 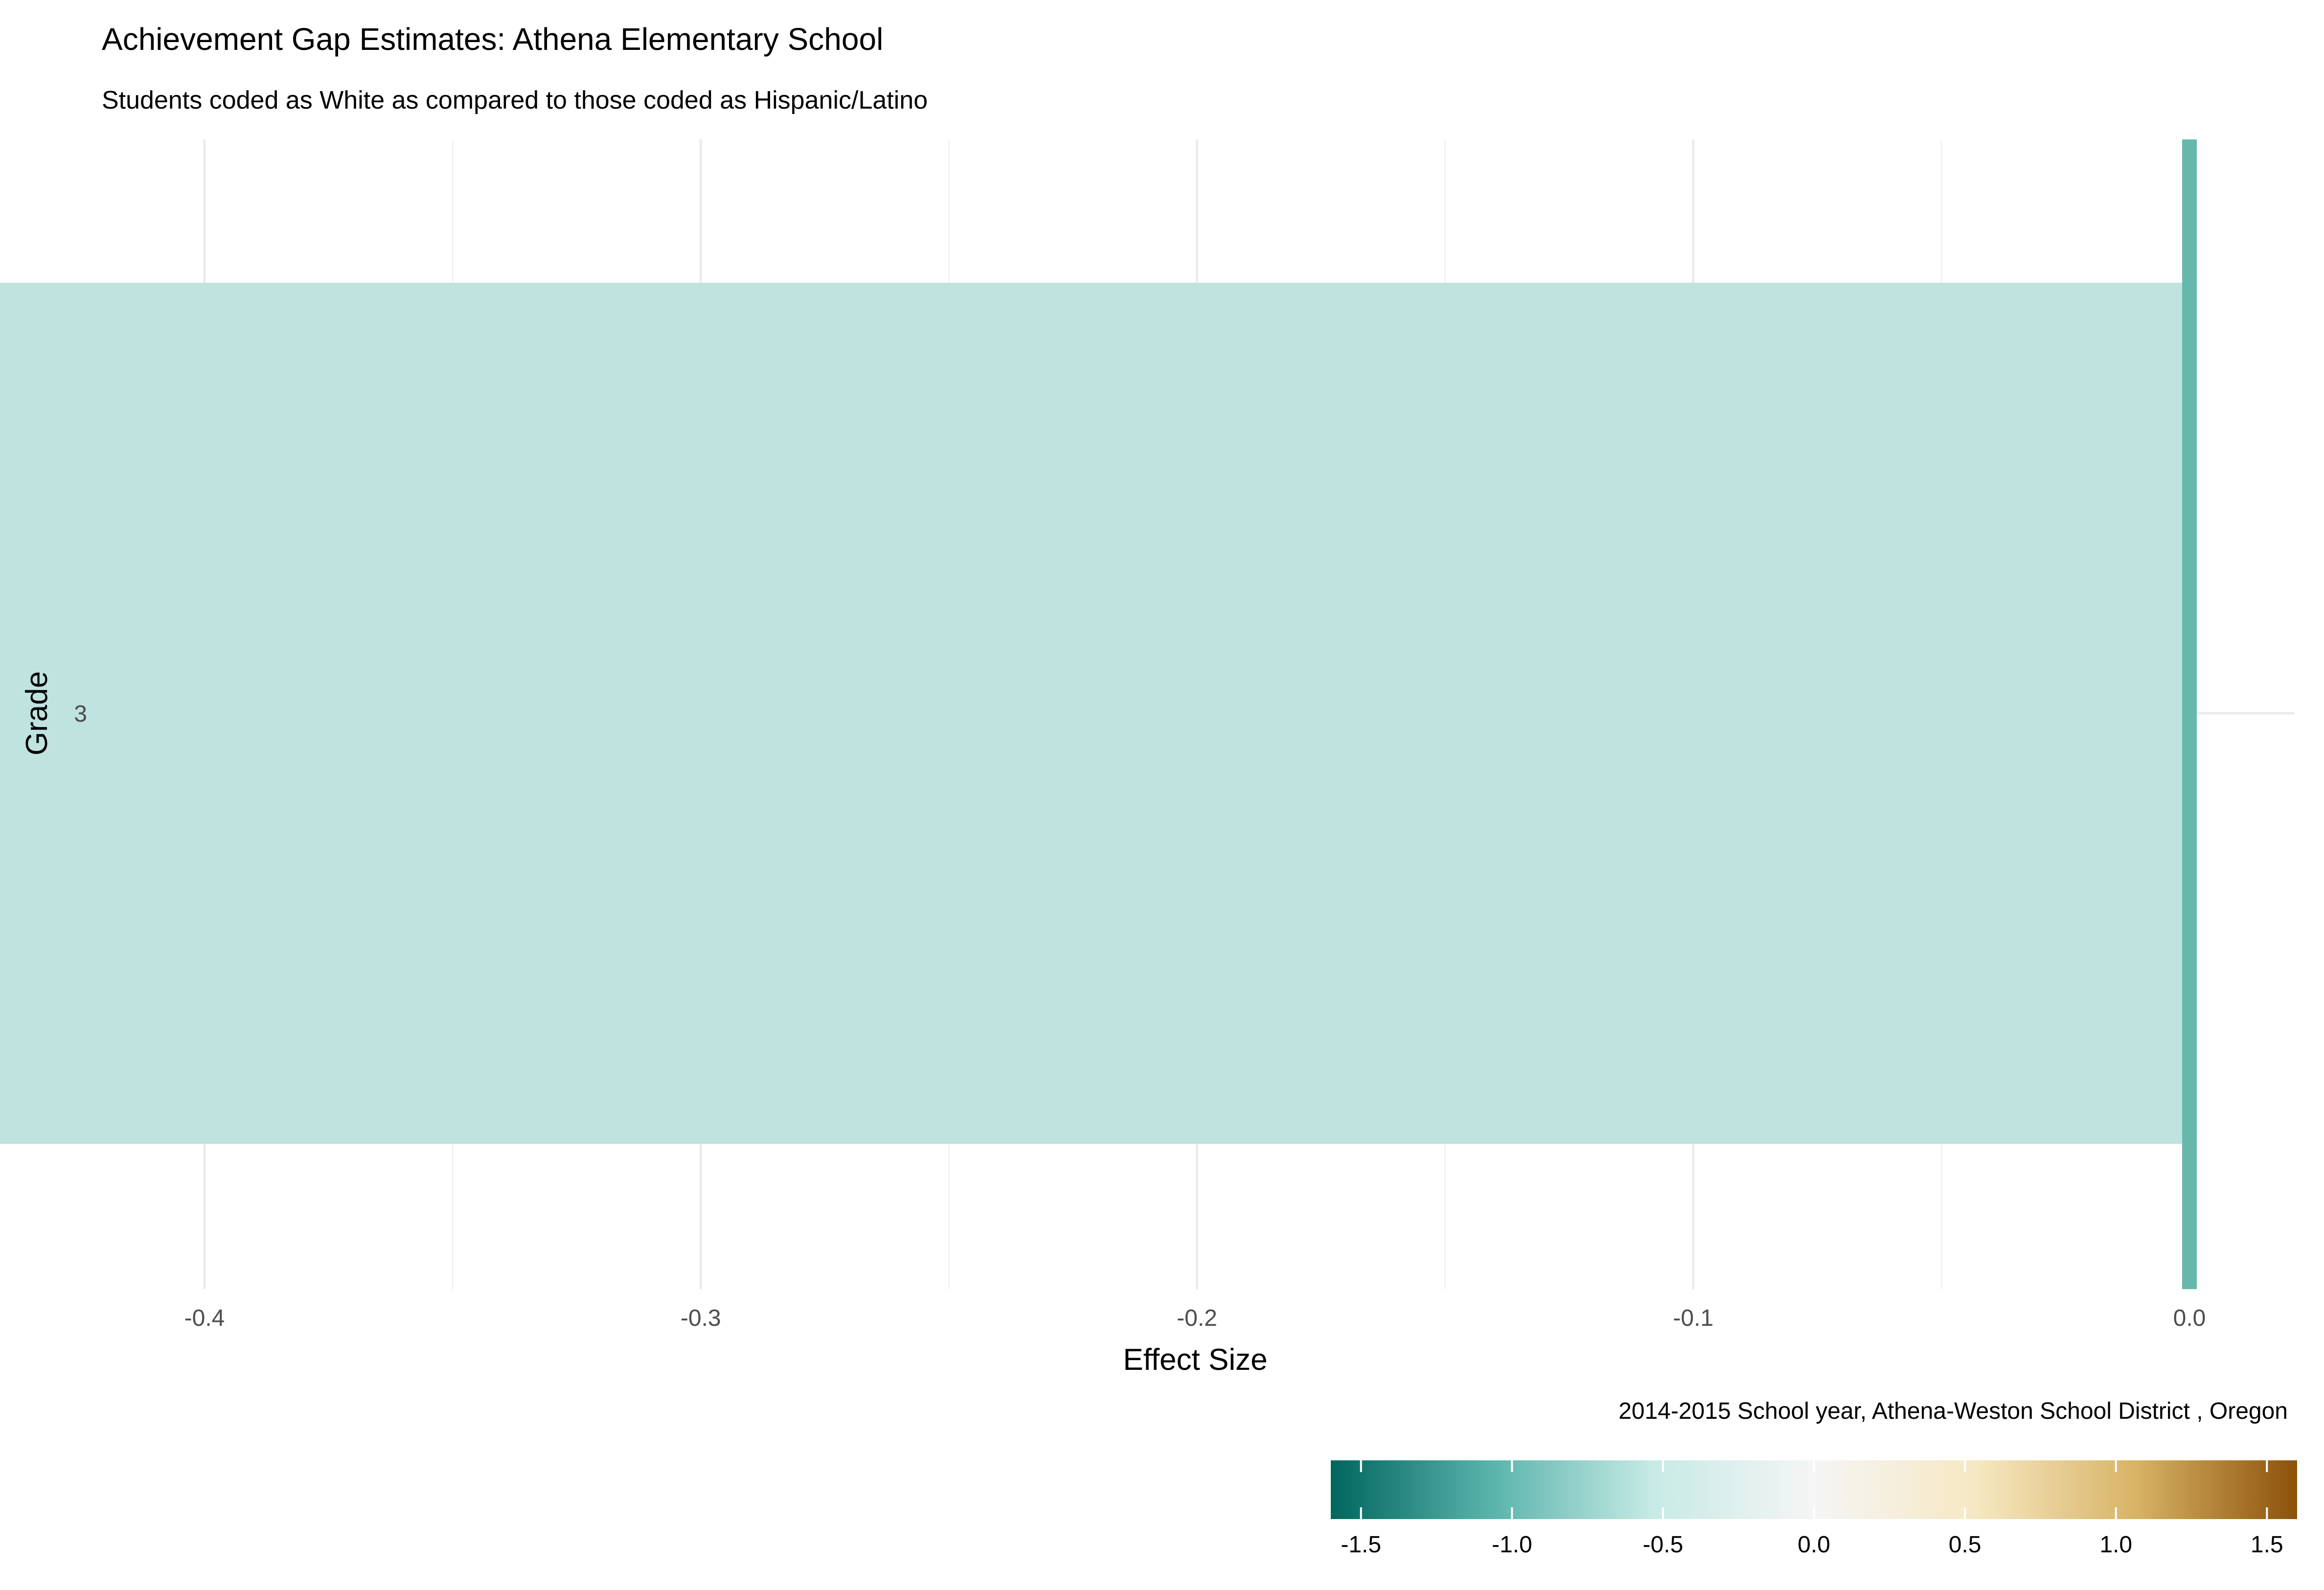 What do you see at coordinates (1195, 1360) in the screenshot?
I see `x-axis-title: Effect Size` at bounding box center [1195, 1360].